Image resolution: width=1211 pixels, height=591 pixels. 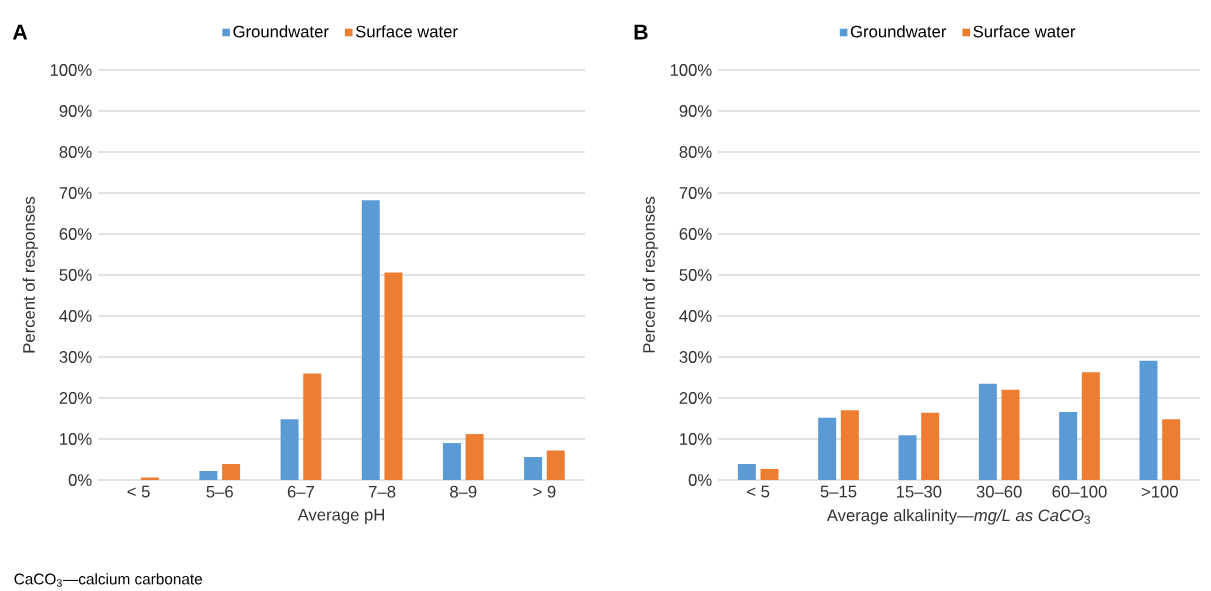 I want to click on chart-title: B, so click(x=641, y=32).